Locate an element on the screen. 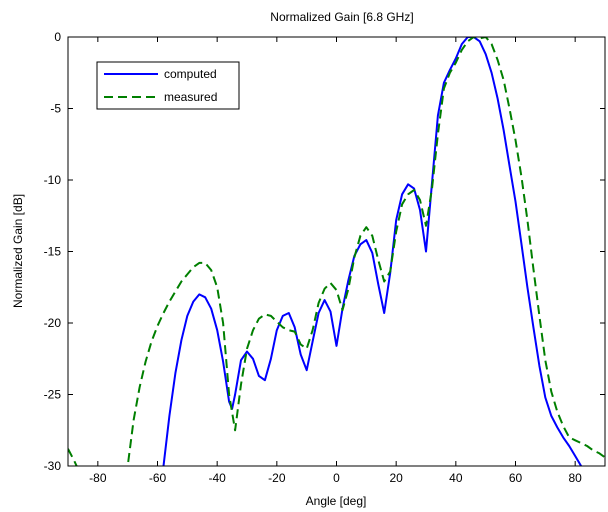  x-tick-label-8: 80 is located at coordinates (575, 478).